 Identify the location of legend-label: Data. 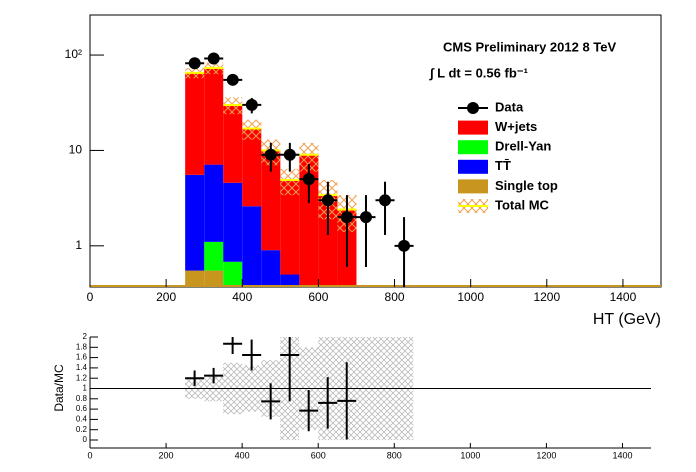
(509, 106).